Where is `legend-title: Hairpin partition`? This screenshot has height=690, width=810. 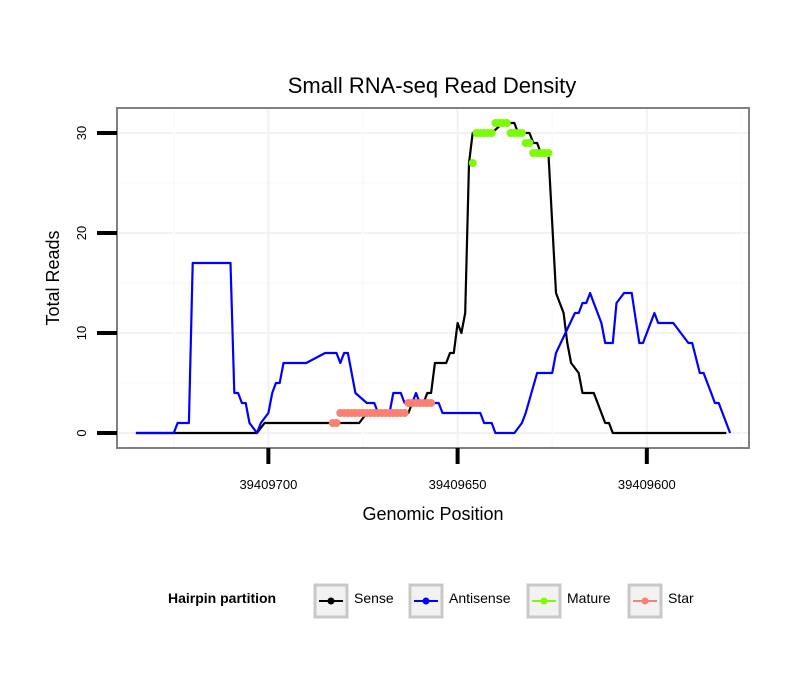 legend-title: Hairpin partition is located at coordinates (222, 598).